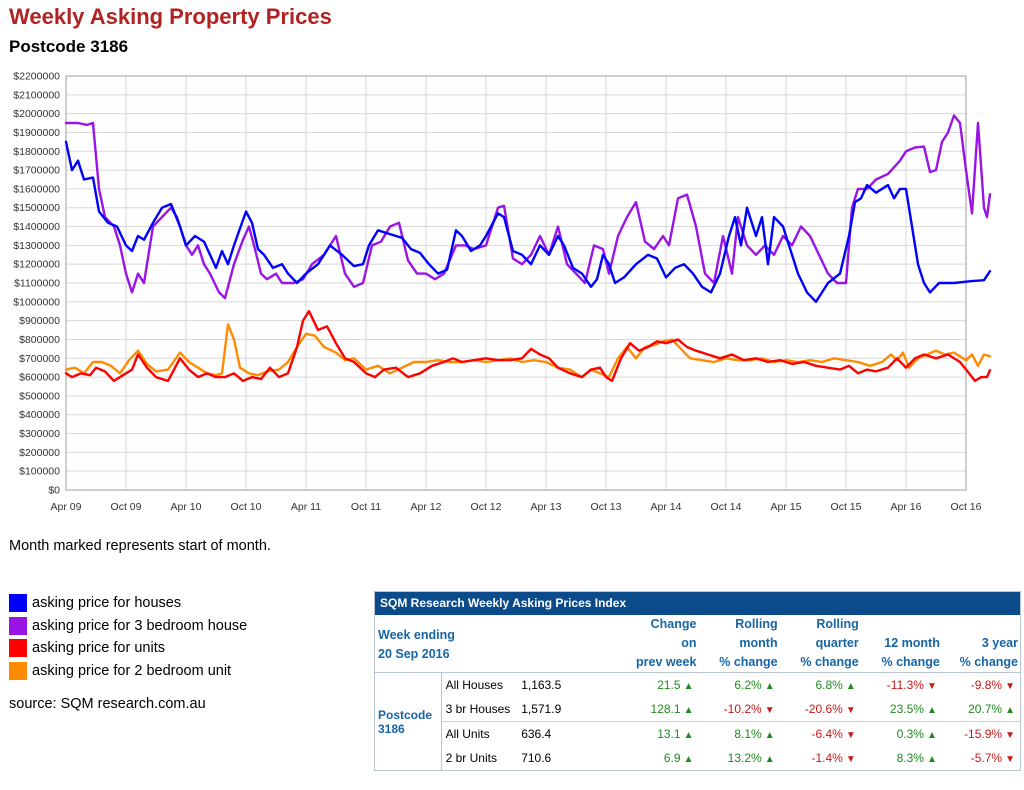 Image resolution: width=1024 pixels, height=790 pixels. What do you see at coordinates (678, 758) in the screenshot?
I see `table-cell: 6.9 ▲` at bounding box center [678, 758].